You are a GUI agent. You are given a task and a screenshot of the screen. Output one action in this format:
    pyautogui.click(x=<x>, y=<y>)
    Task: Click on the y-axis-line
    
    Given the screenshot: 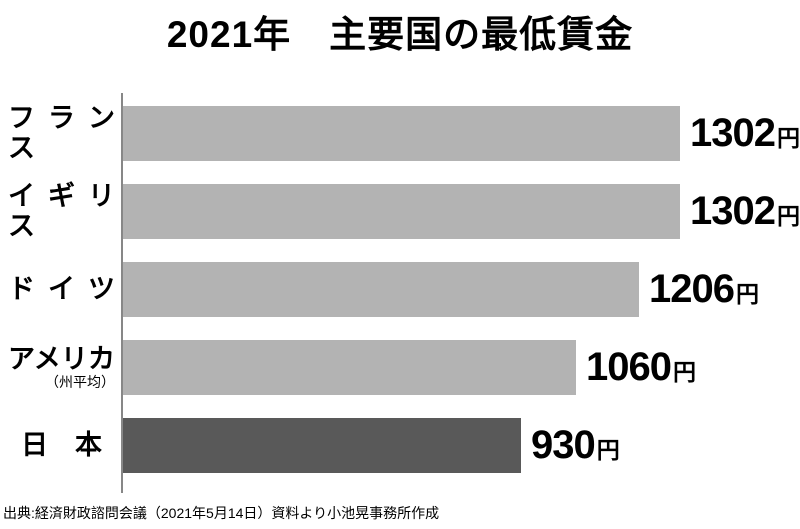 What is the action you would take?
    pyautogui.click(x=122, y=293)
    